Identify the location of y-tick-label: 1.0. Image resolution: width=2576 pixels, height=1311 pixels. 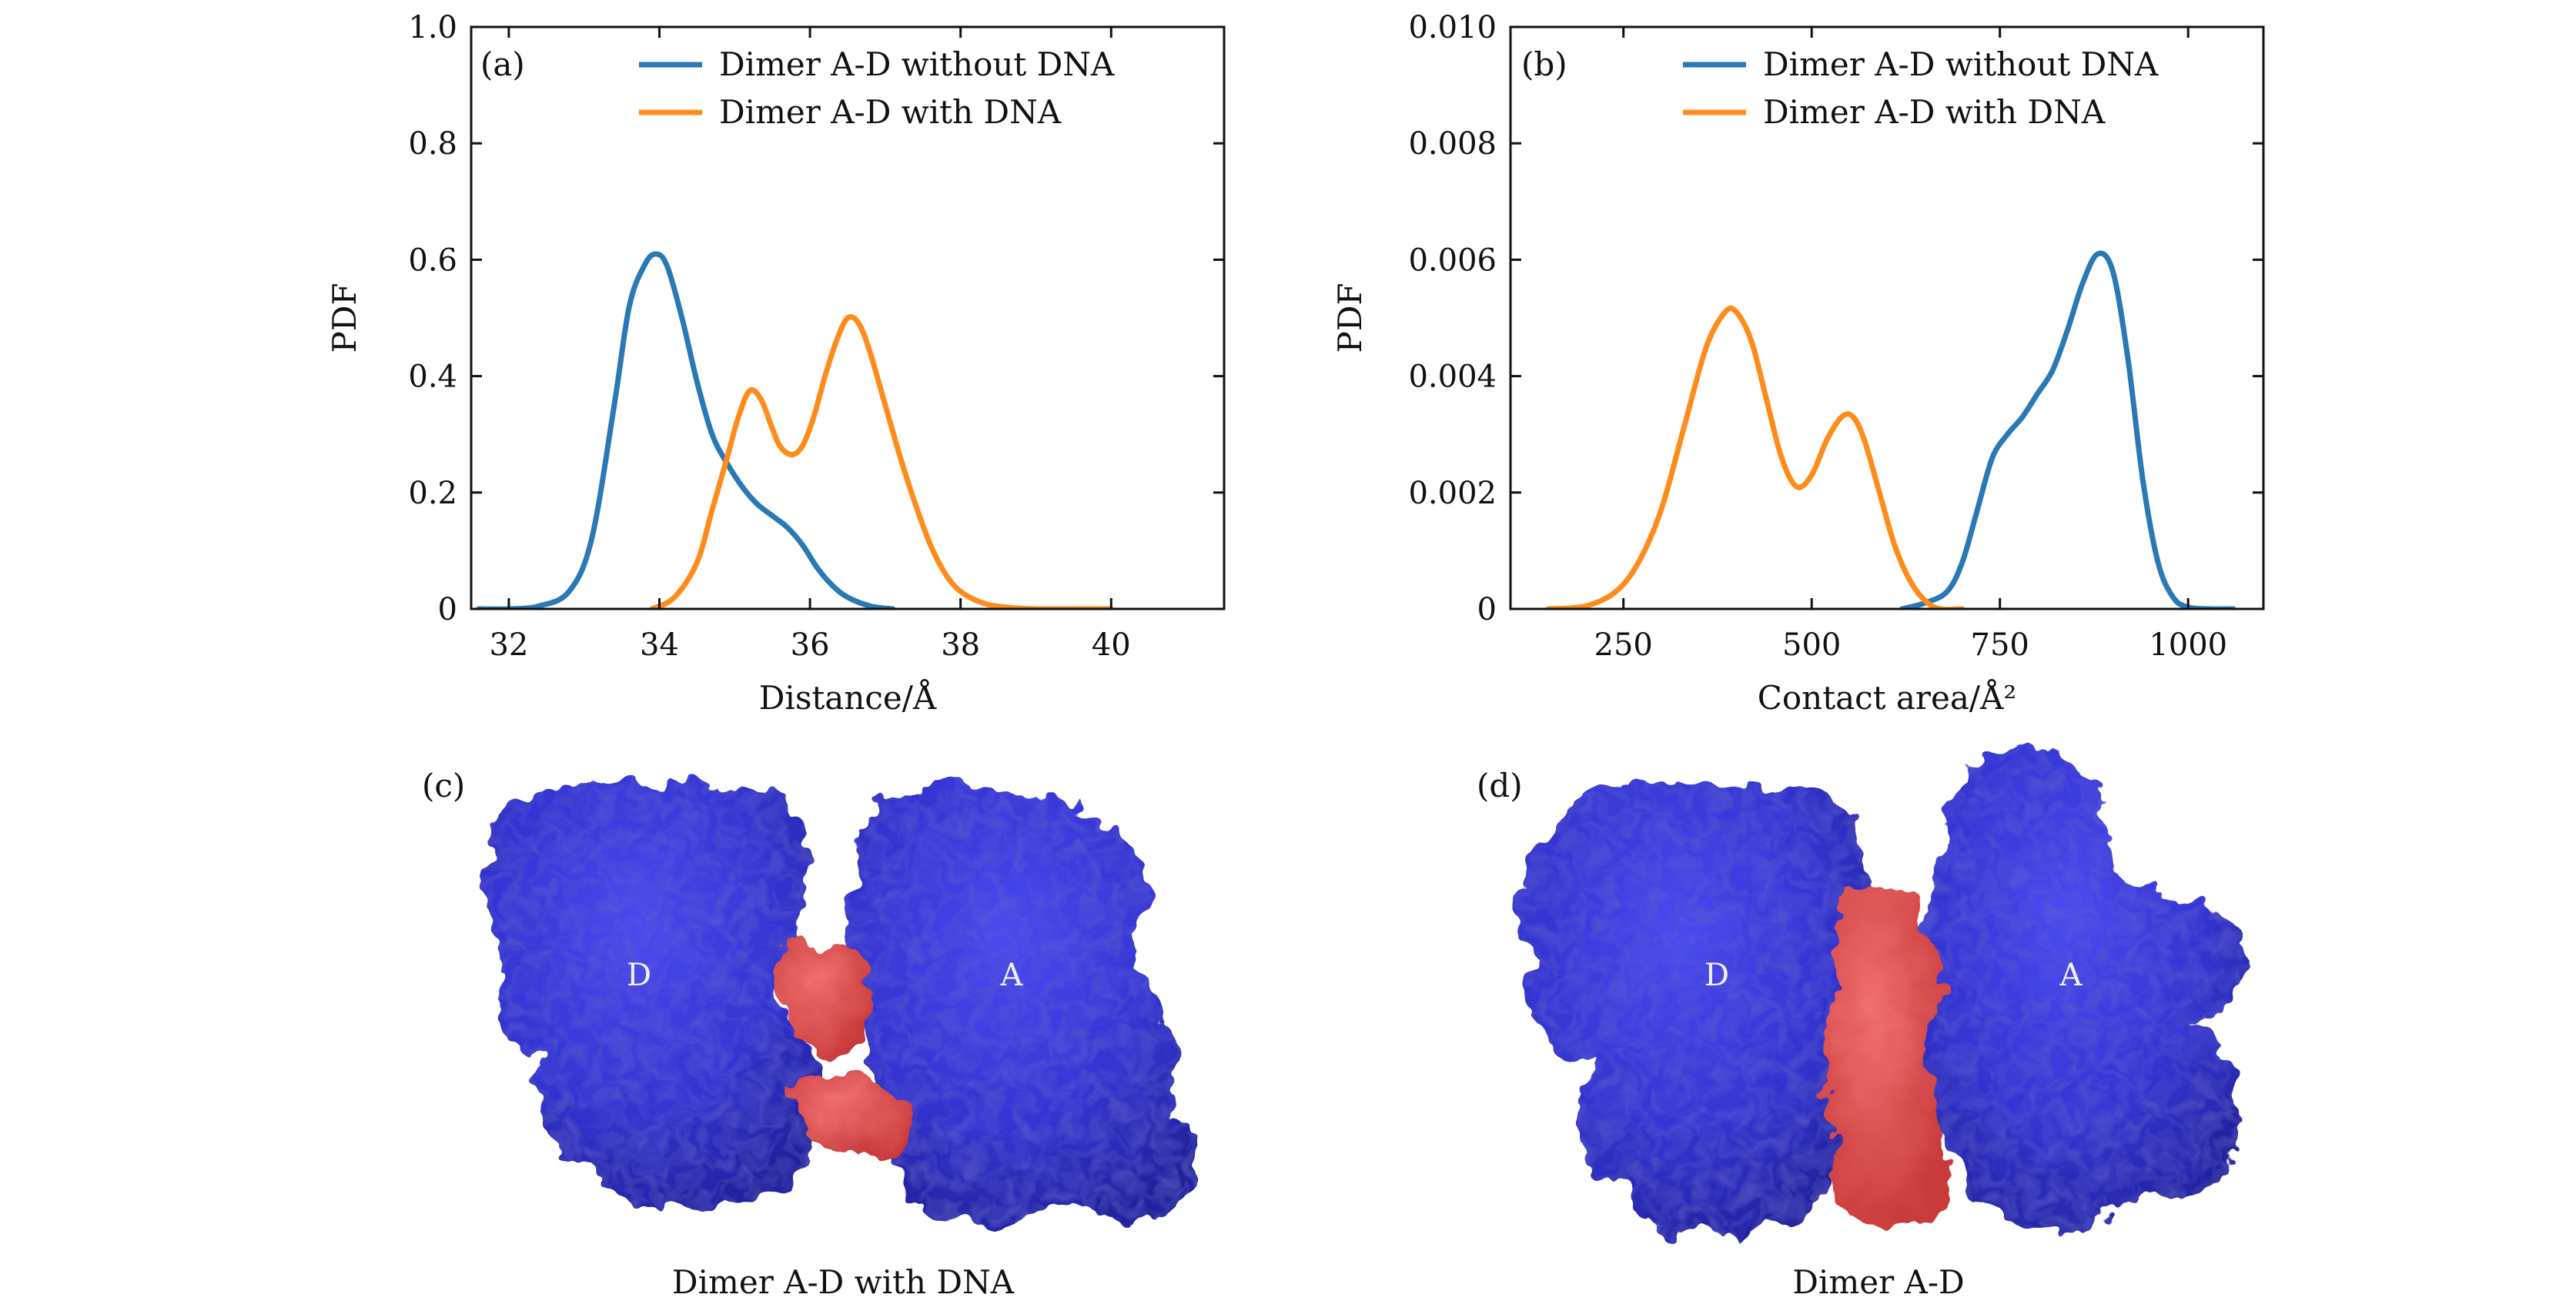
(433, 27).